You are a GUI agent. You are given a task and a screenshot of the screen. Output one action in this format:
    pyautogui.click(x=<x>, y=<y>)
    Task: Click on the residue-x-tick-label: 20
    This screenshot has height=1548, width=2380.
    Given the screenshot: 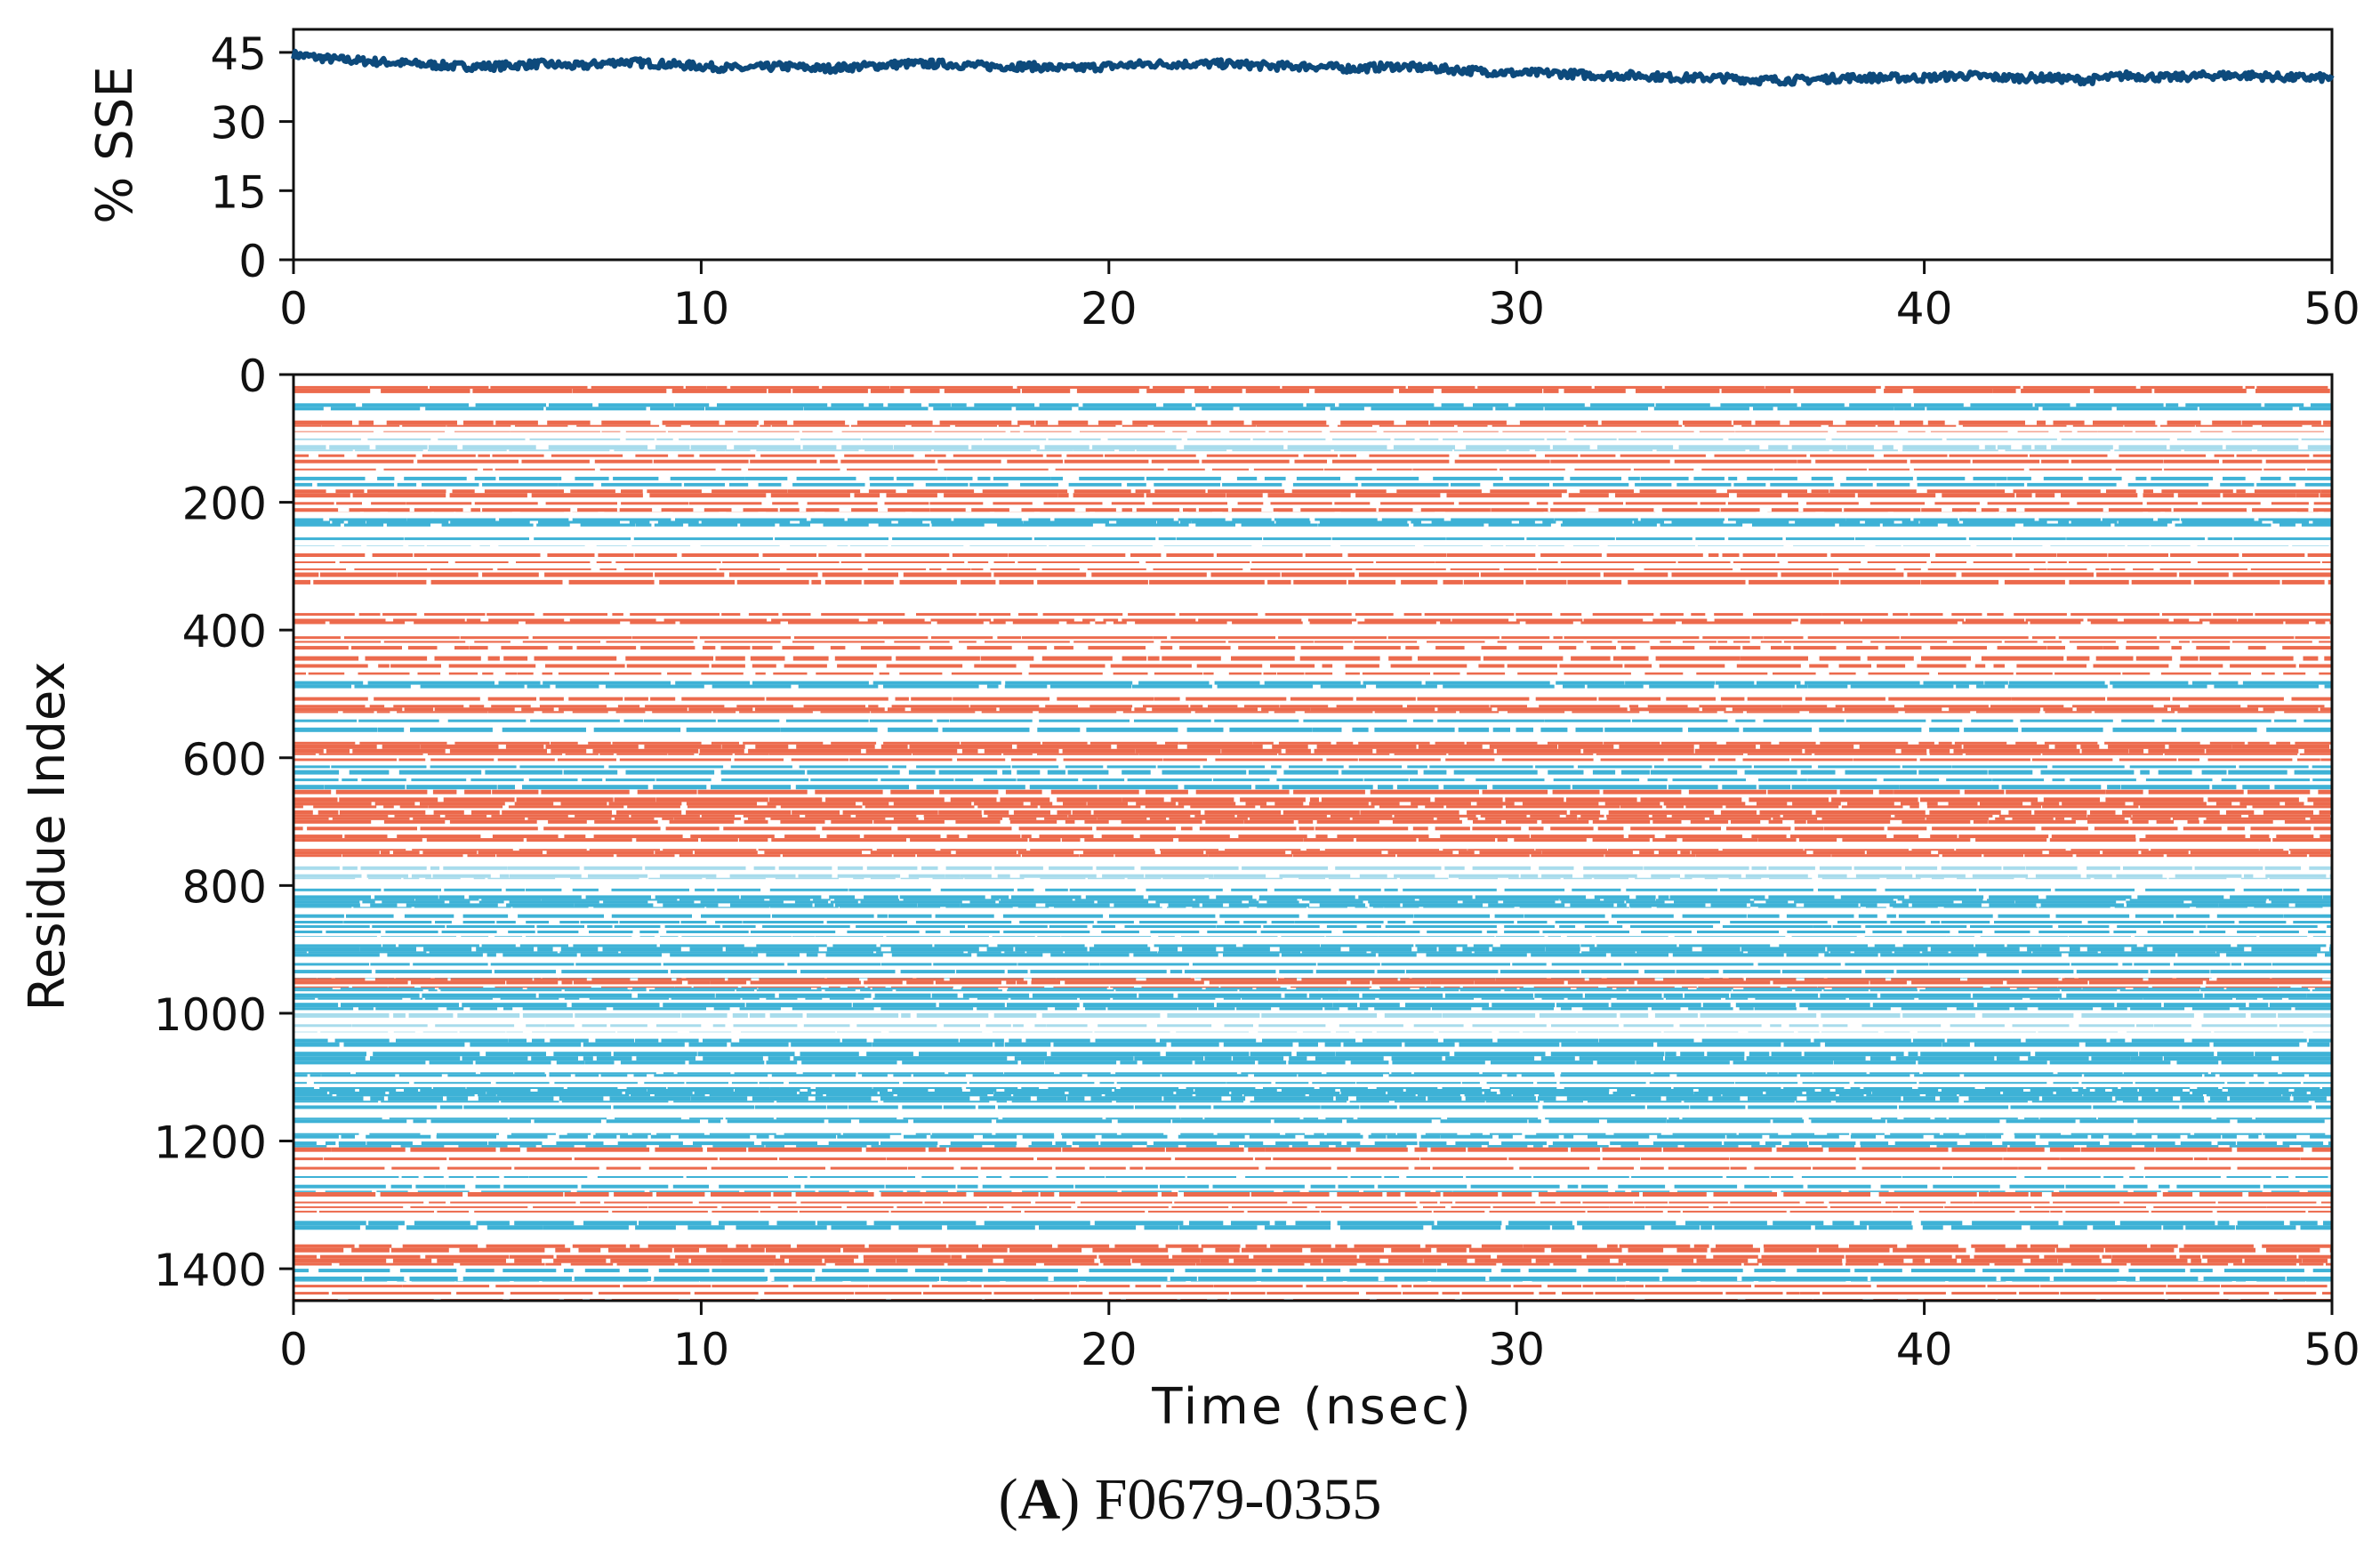 What is the action you would take?
    pyautogui.click(x=1109, y=1349)
    